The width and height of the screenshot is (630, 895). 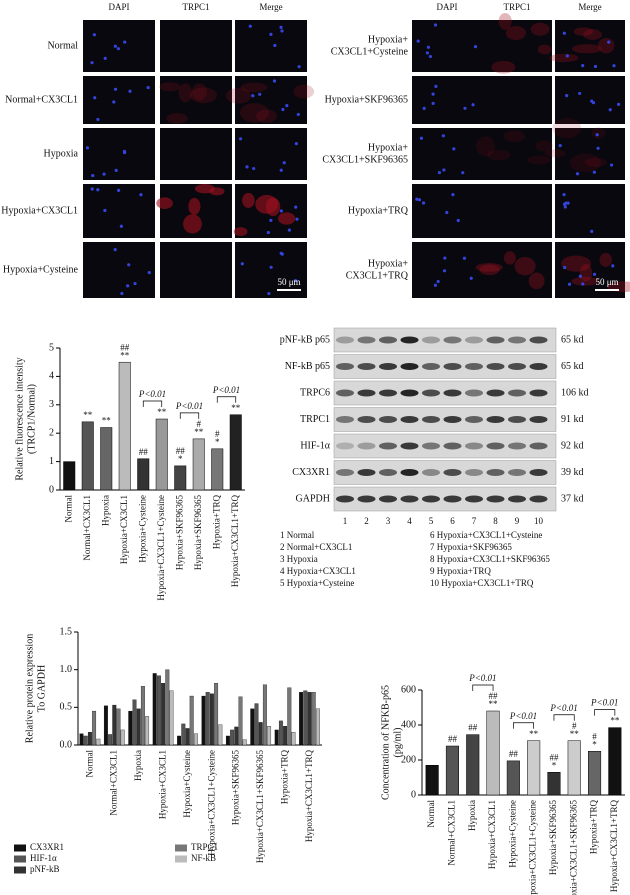 I want to click on row-label: Hypoxia+, so click(x=388, y=263).